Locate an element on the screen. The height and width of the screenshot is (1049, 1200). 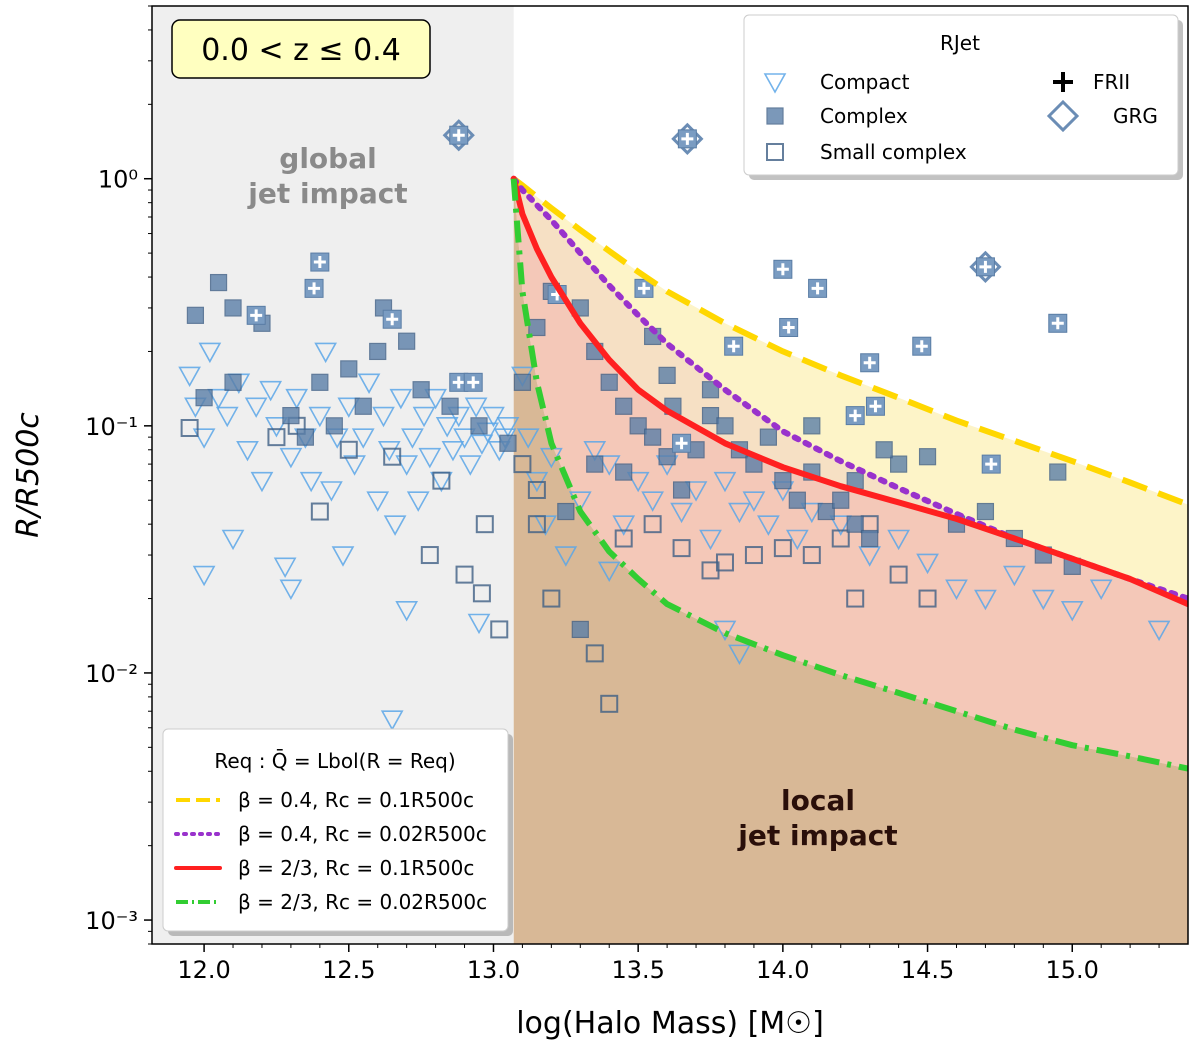
y-axis-label: R/R500c is located at coordinates (28, 475).